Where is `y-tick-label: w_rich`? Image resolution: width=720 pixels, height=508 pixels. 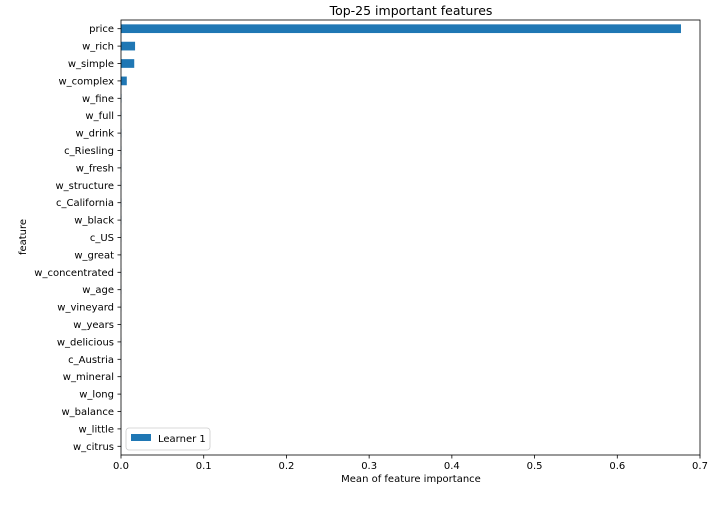 y-tick-label: w_rich is located at coordinates (98, 47).